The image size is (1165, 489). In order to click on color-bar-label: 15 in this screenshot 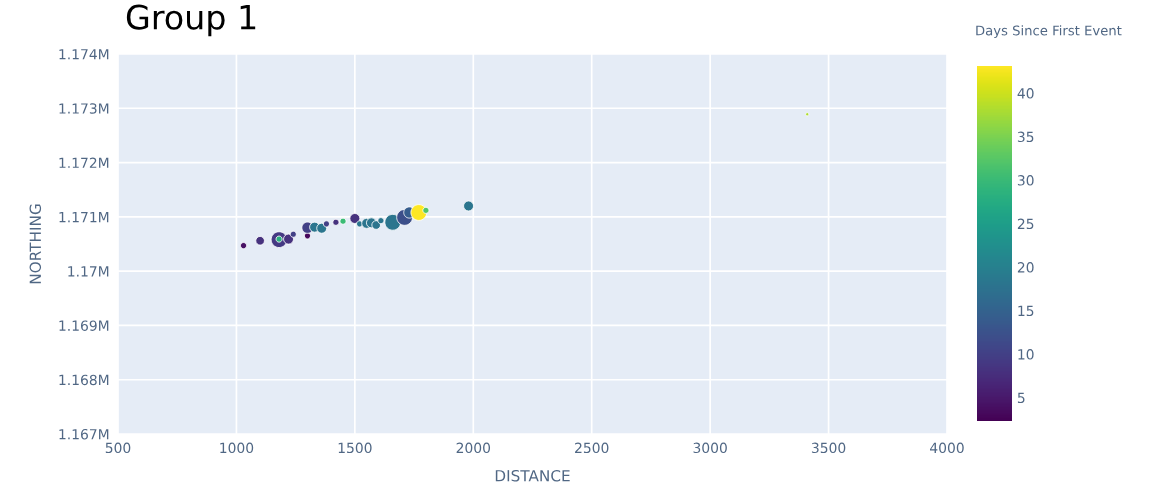, I will do `click(1026, 311)`.